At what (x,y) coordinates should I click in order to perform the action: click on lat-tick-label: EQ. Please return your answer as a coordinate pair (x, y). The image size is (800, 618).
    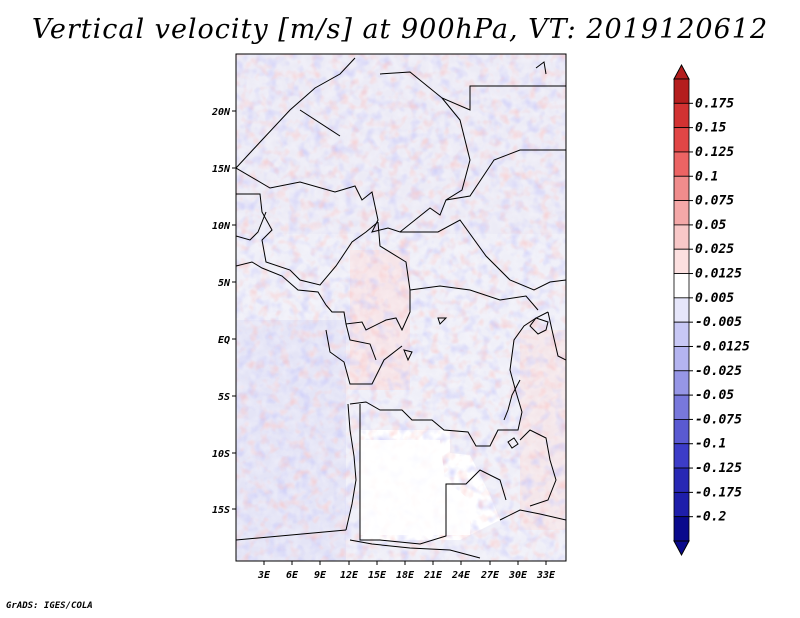
    Looking at the image, I should click on (224, 340).